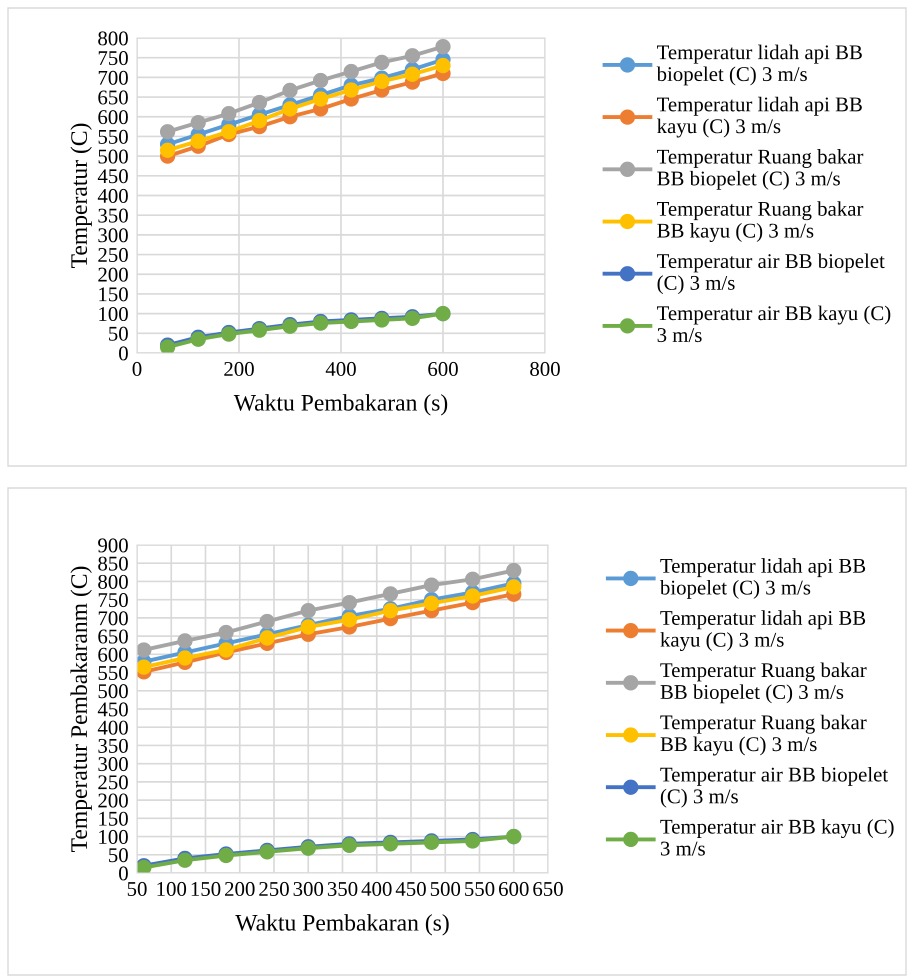 Image resolution: width=911 pixels, height=980 pixels. Describe the element at coordinates (113, 545) in the screenshot. I see `y-tick-label: 900` at that location.